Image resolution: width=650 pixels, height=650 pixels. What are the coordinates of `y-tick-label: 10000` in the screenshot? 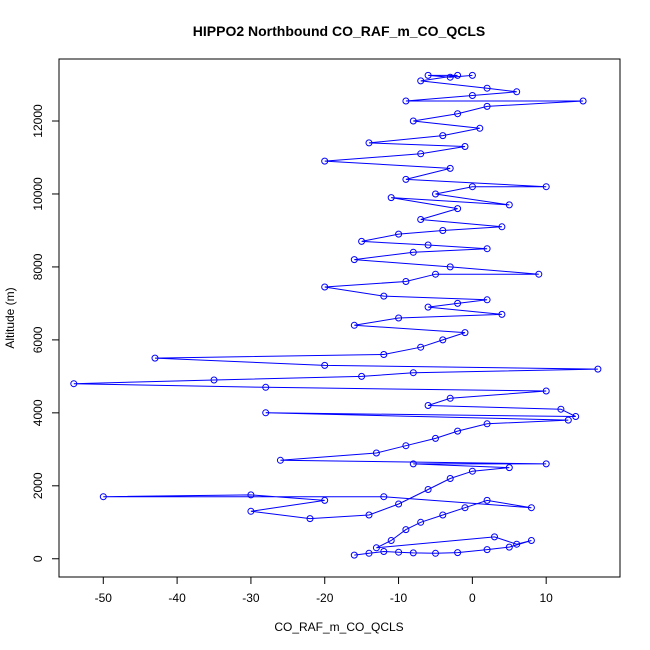 It's located at (38, 194).